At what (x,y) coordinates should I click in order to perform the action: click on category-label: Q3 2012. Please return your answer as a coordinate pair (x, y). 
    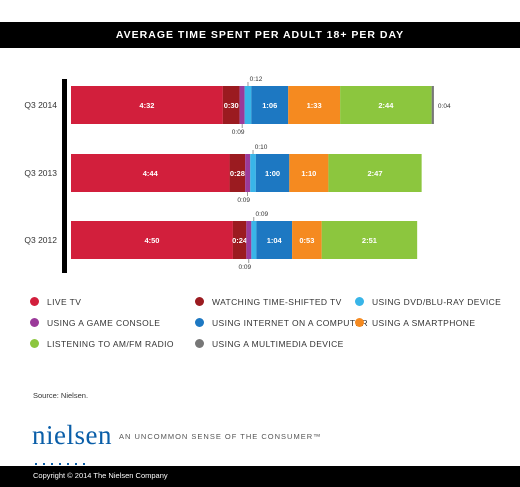
    Looking at the image, I should click on (40, 240).